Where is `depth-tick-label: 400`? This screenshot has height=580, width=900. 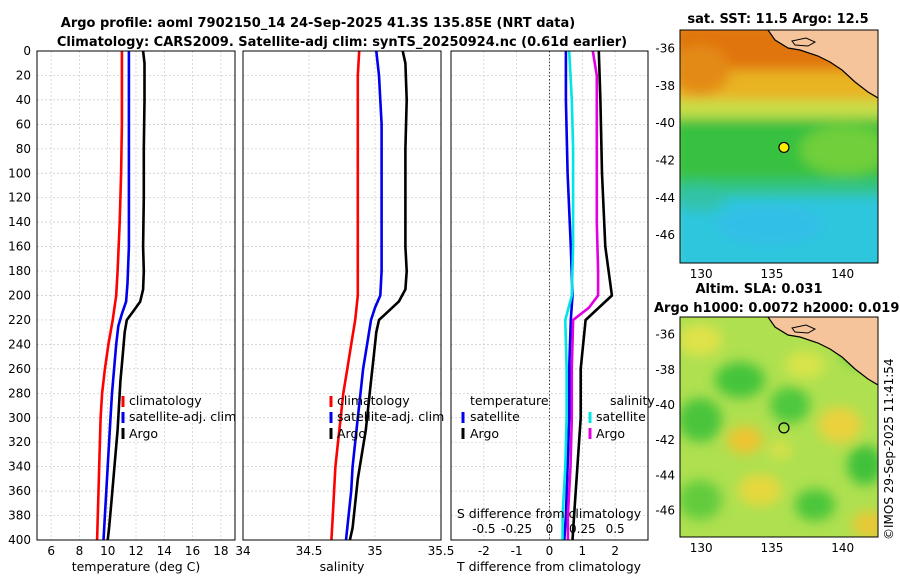
depth-tick-label: 400 is located at coordinates (19, 540).